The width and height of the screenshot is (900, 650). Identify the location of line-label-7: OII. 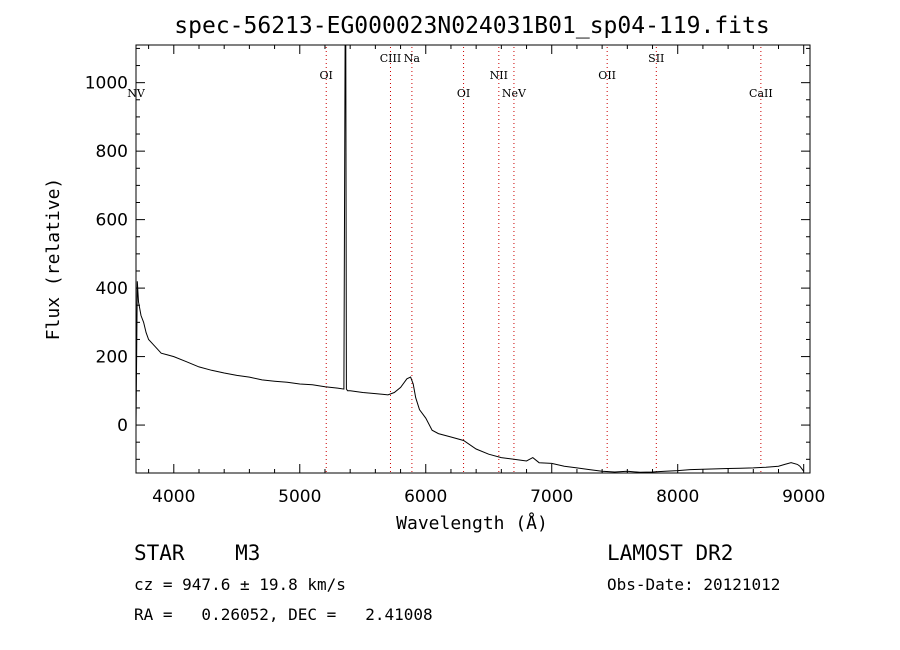
(607, 75).